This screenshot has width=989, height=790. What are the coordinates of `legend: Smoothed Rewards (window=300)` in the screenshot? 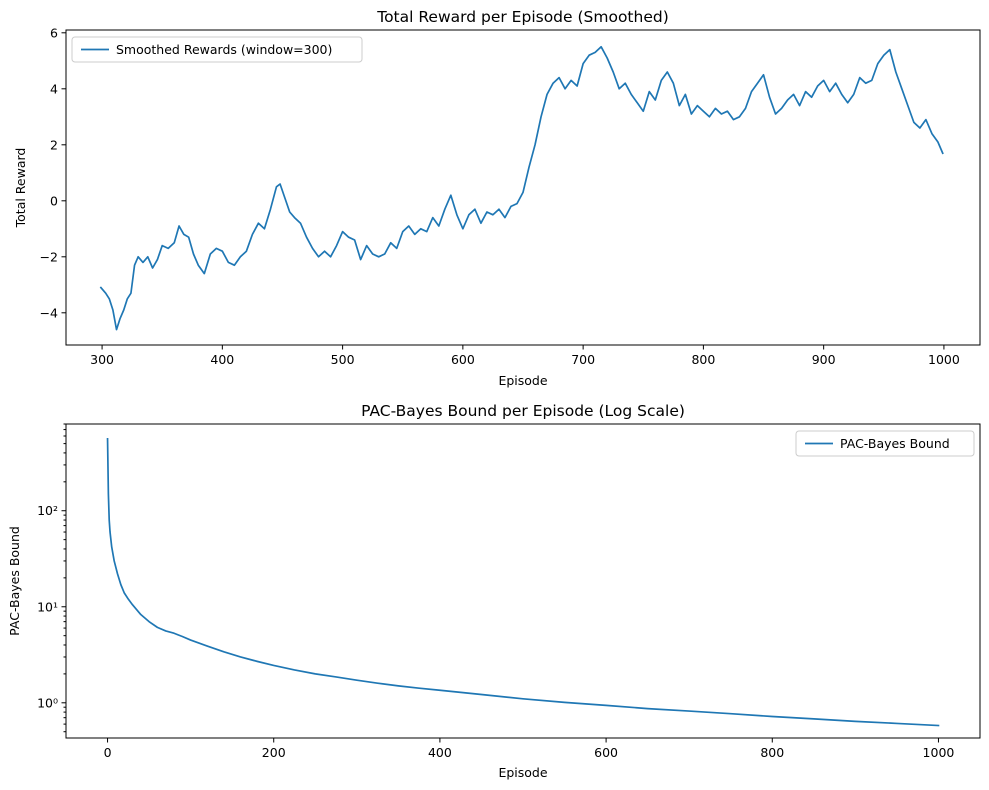 It's located at (217, 49).